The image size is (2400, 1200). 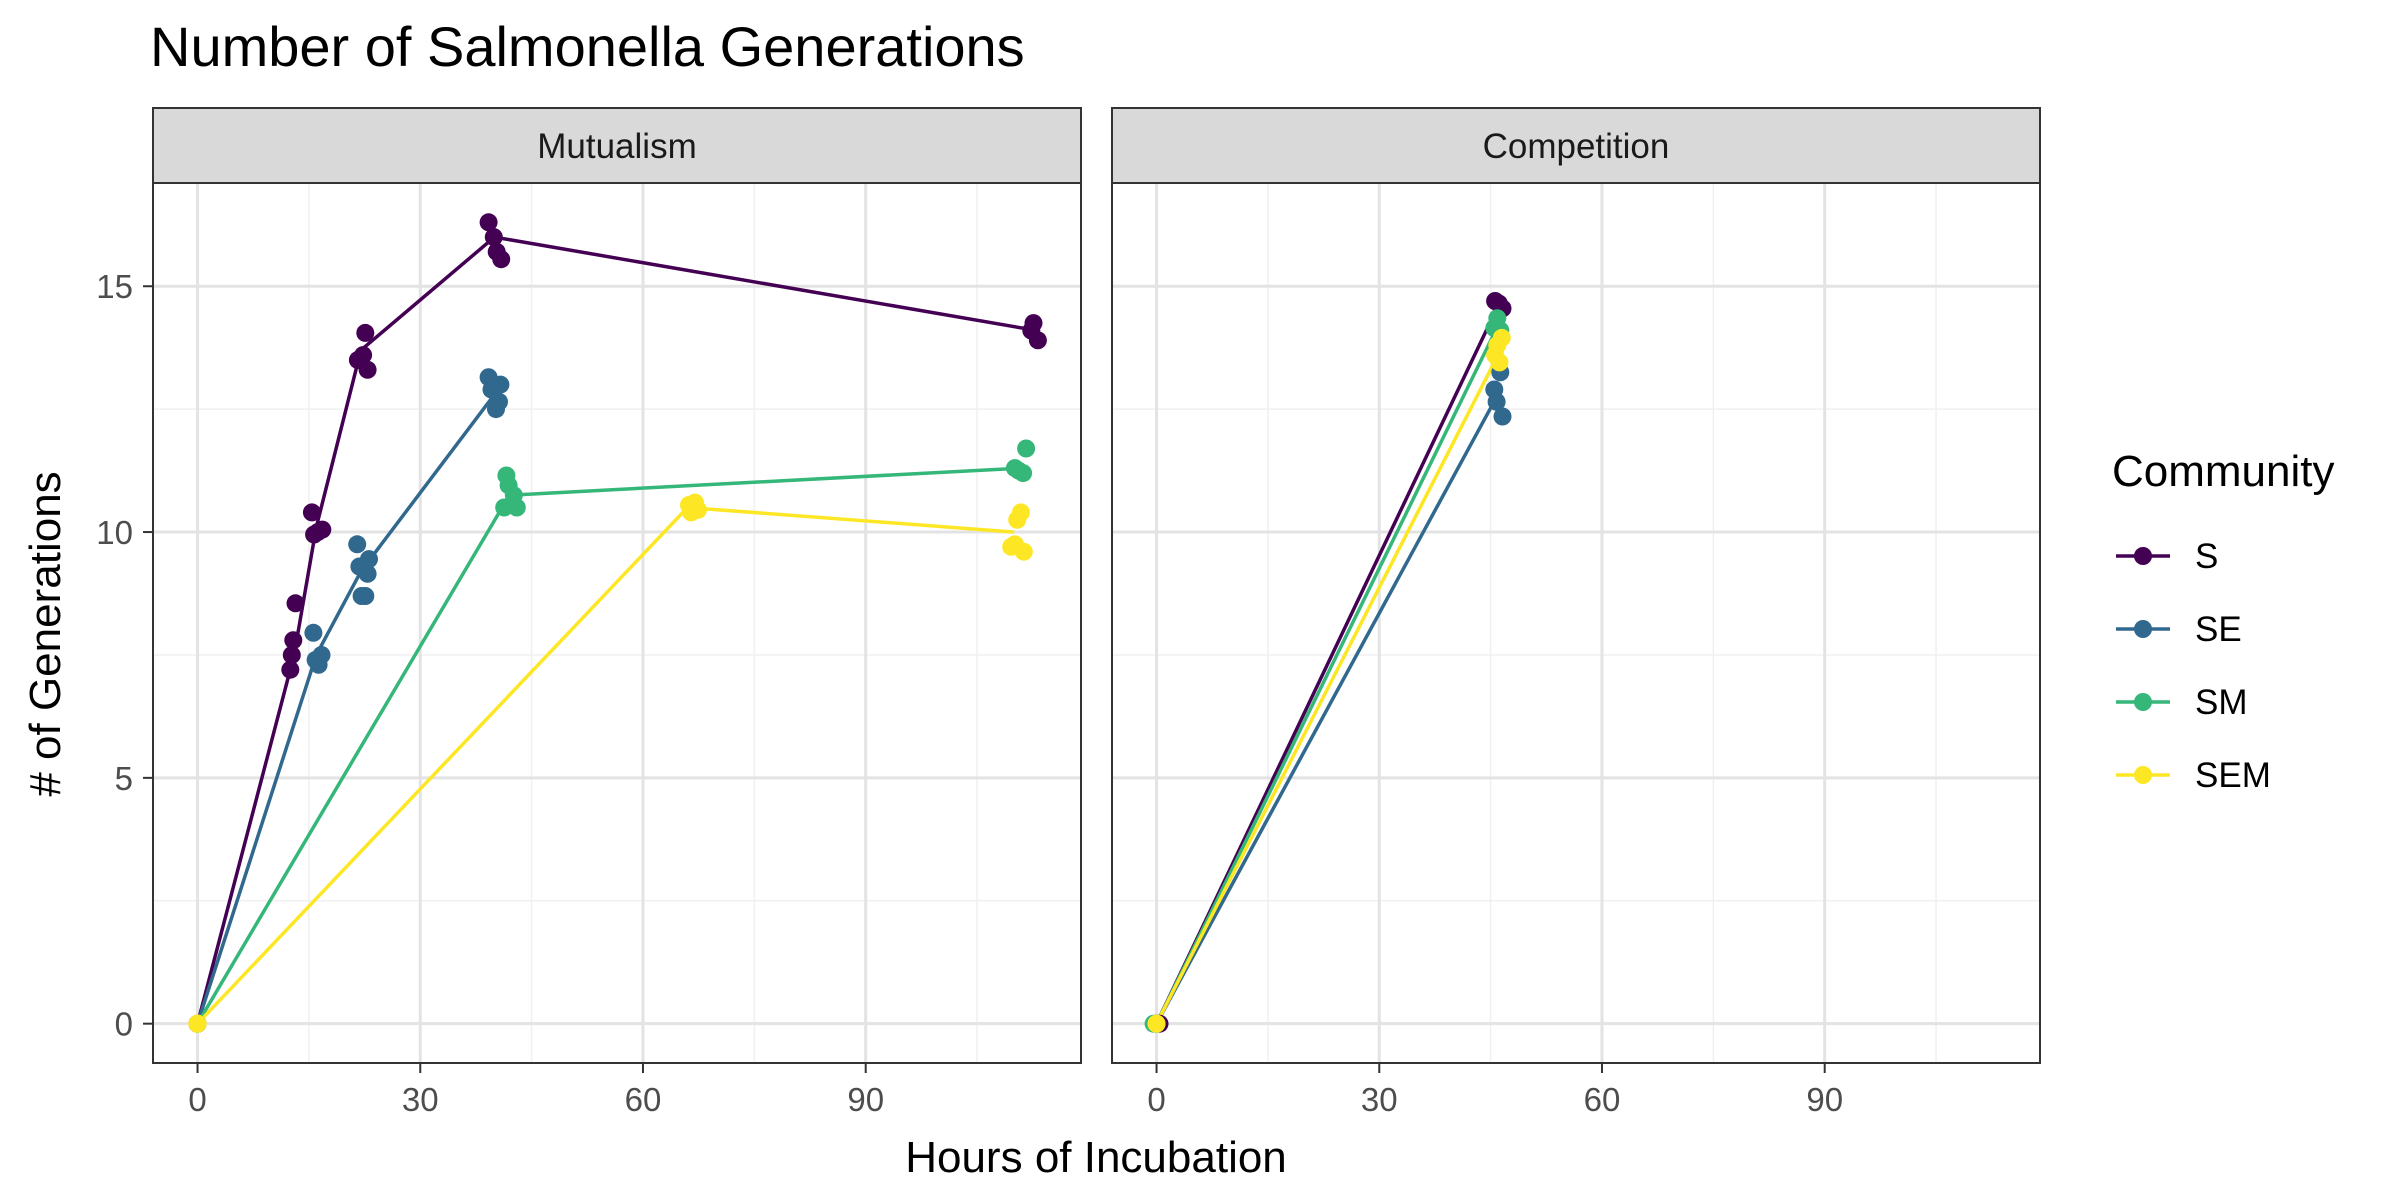 I want to click on facet-strip-competition, so click(x=1576, y=145).